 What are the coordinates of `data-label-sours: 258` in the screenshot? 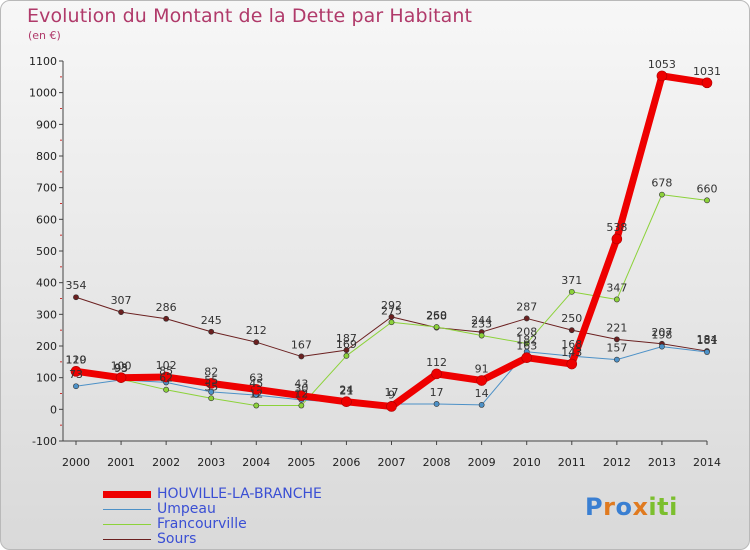 It's located at (436, 316).